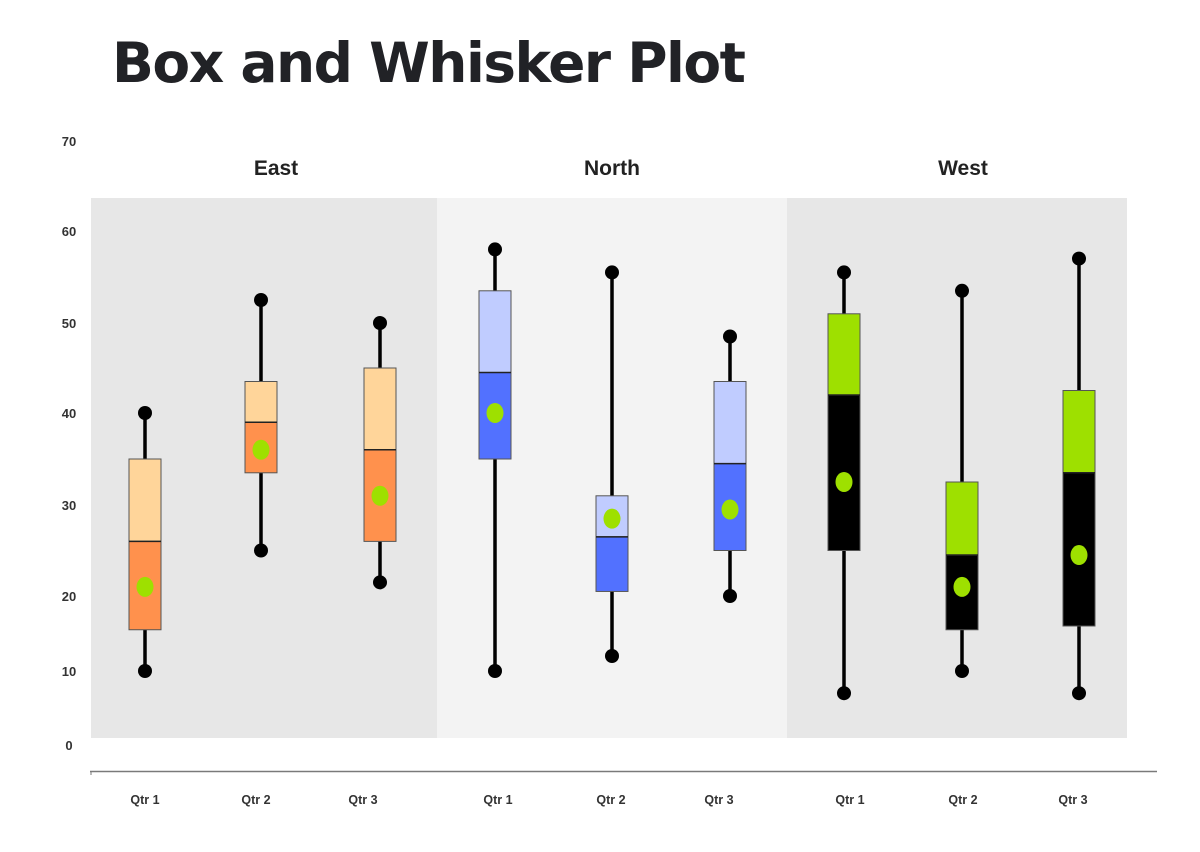 The height and width of the screenshot is (852, 1200). I want to click on y-axis: 70 60 50 40 30 20 10 0, so click(69, 443).